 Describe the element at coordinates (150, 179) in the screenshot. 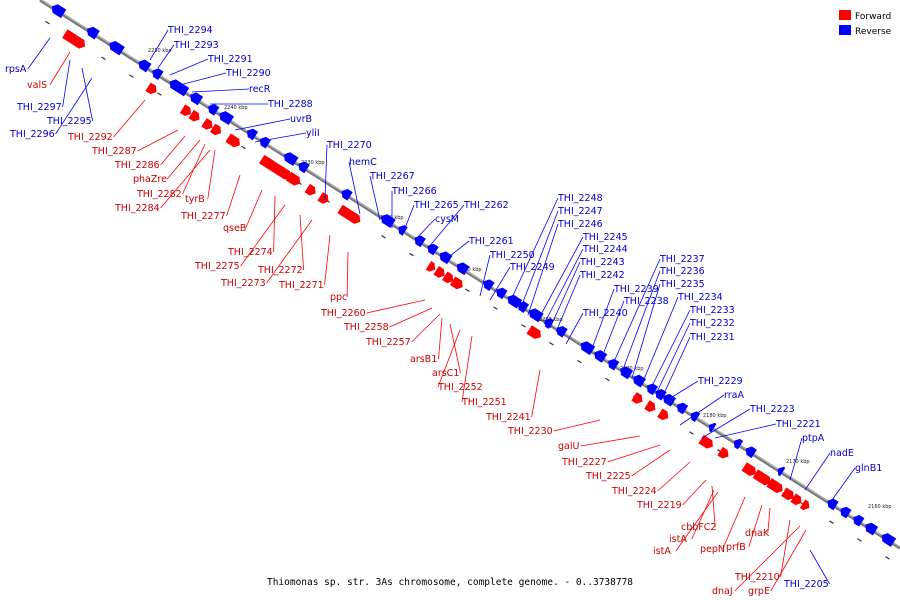

I see `forward-gene-label: phaZre` at that location.